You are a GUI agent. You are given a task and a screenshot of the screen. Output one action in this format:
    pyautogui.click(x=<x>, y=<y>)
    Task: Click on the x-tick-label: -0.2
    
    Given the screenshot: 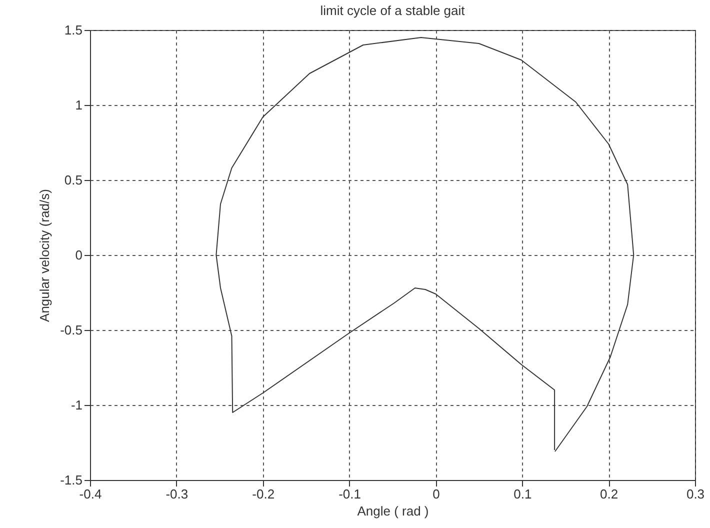 What is the action you would take?
    pyautogui.click(x=263, y=494)
    